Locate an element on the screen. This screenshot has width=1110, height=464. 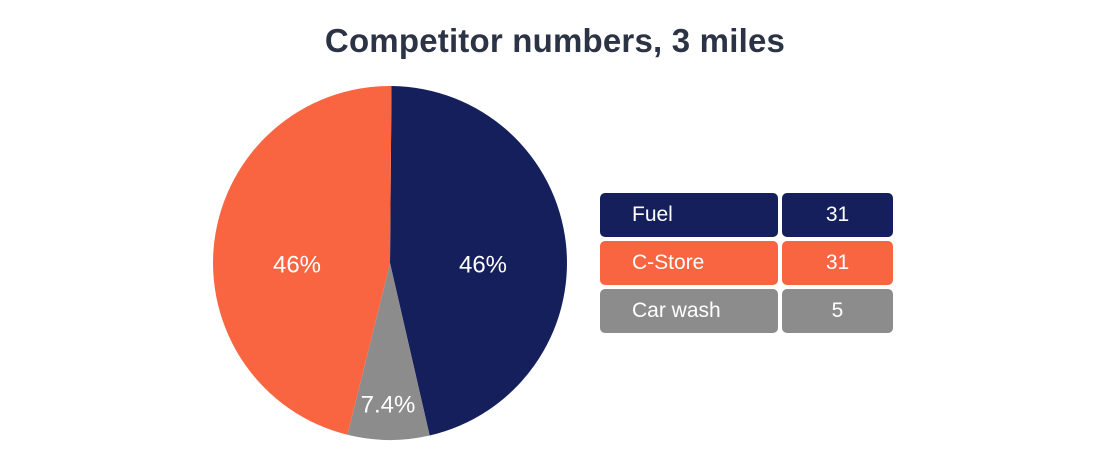
legend-name-car-wash: Car wash is located at coordinates (689, 311).